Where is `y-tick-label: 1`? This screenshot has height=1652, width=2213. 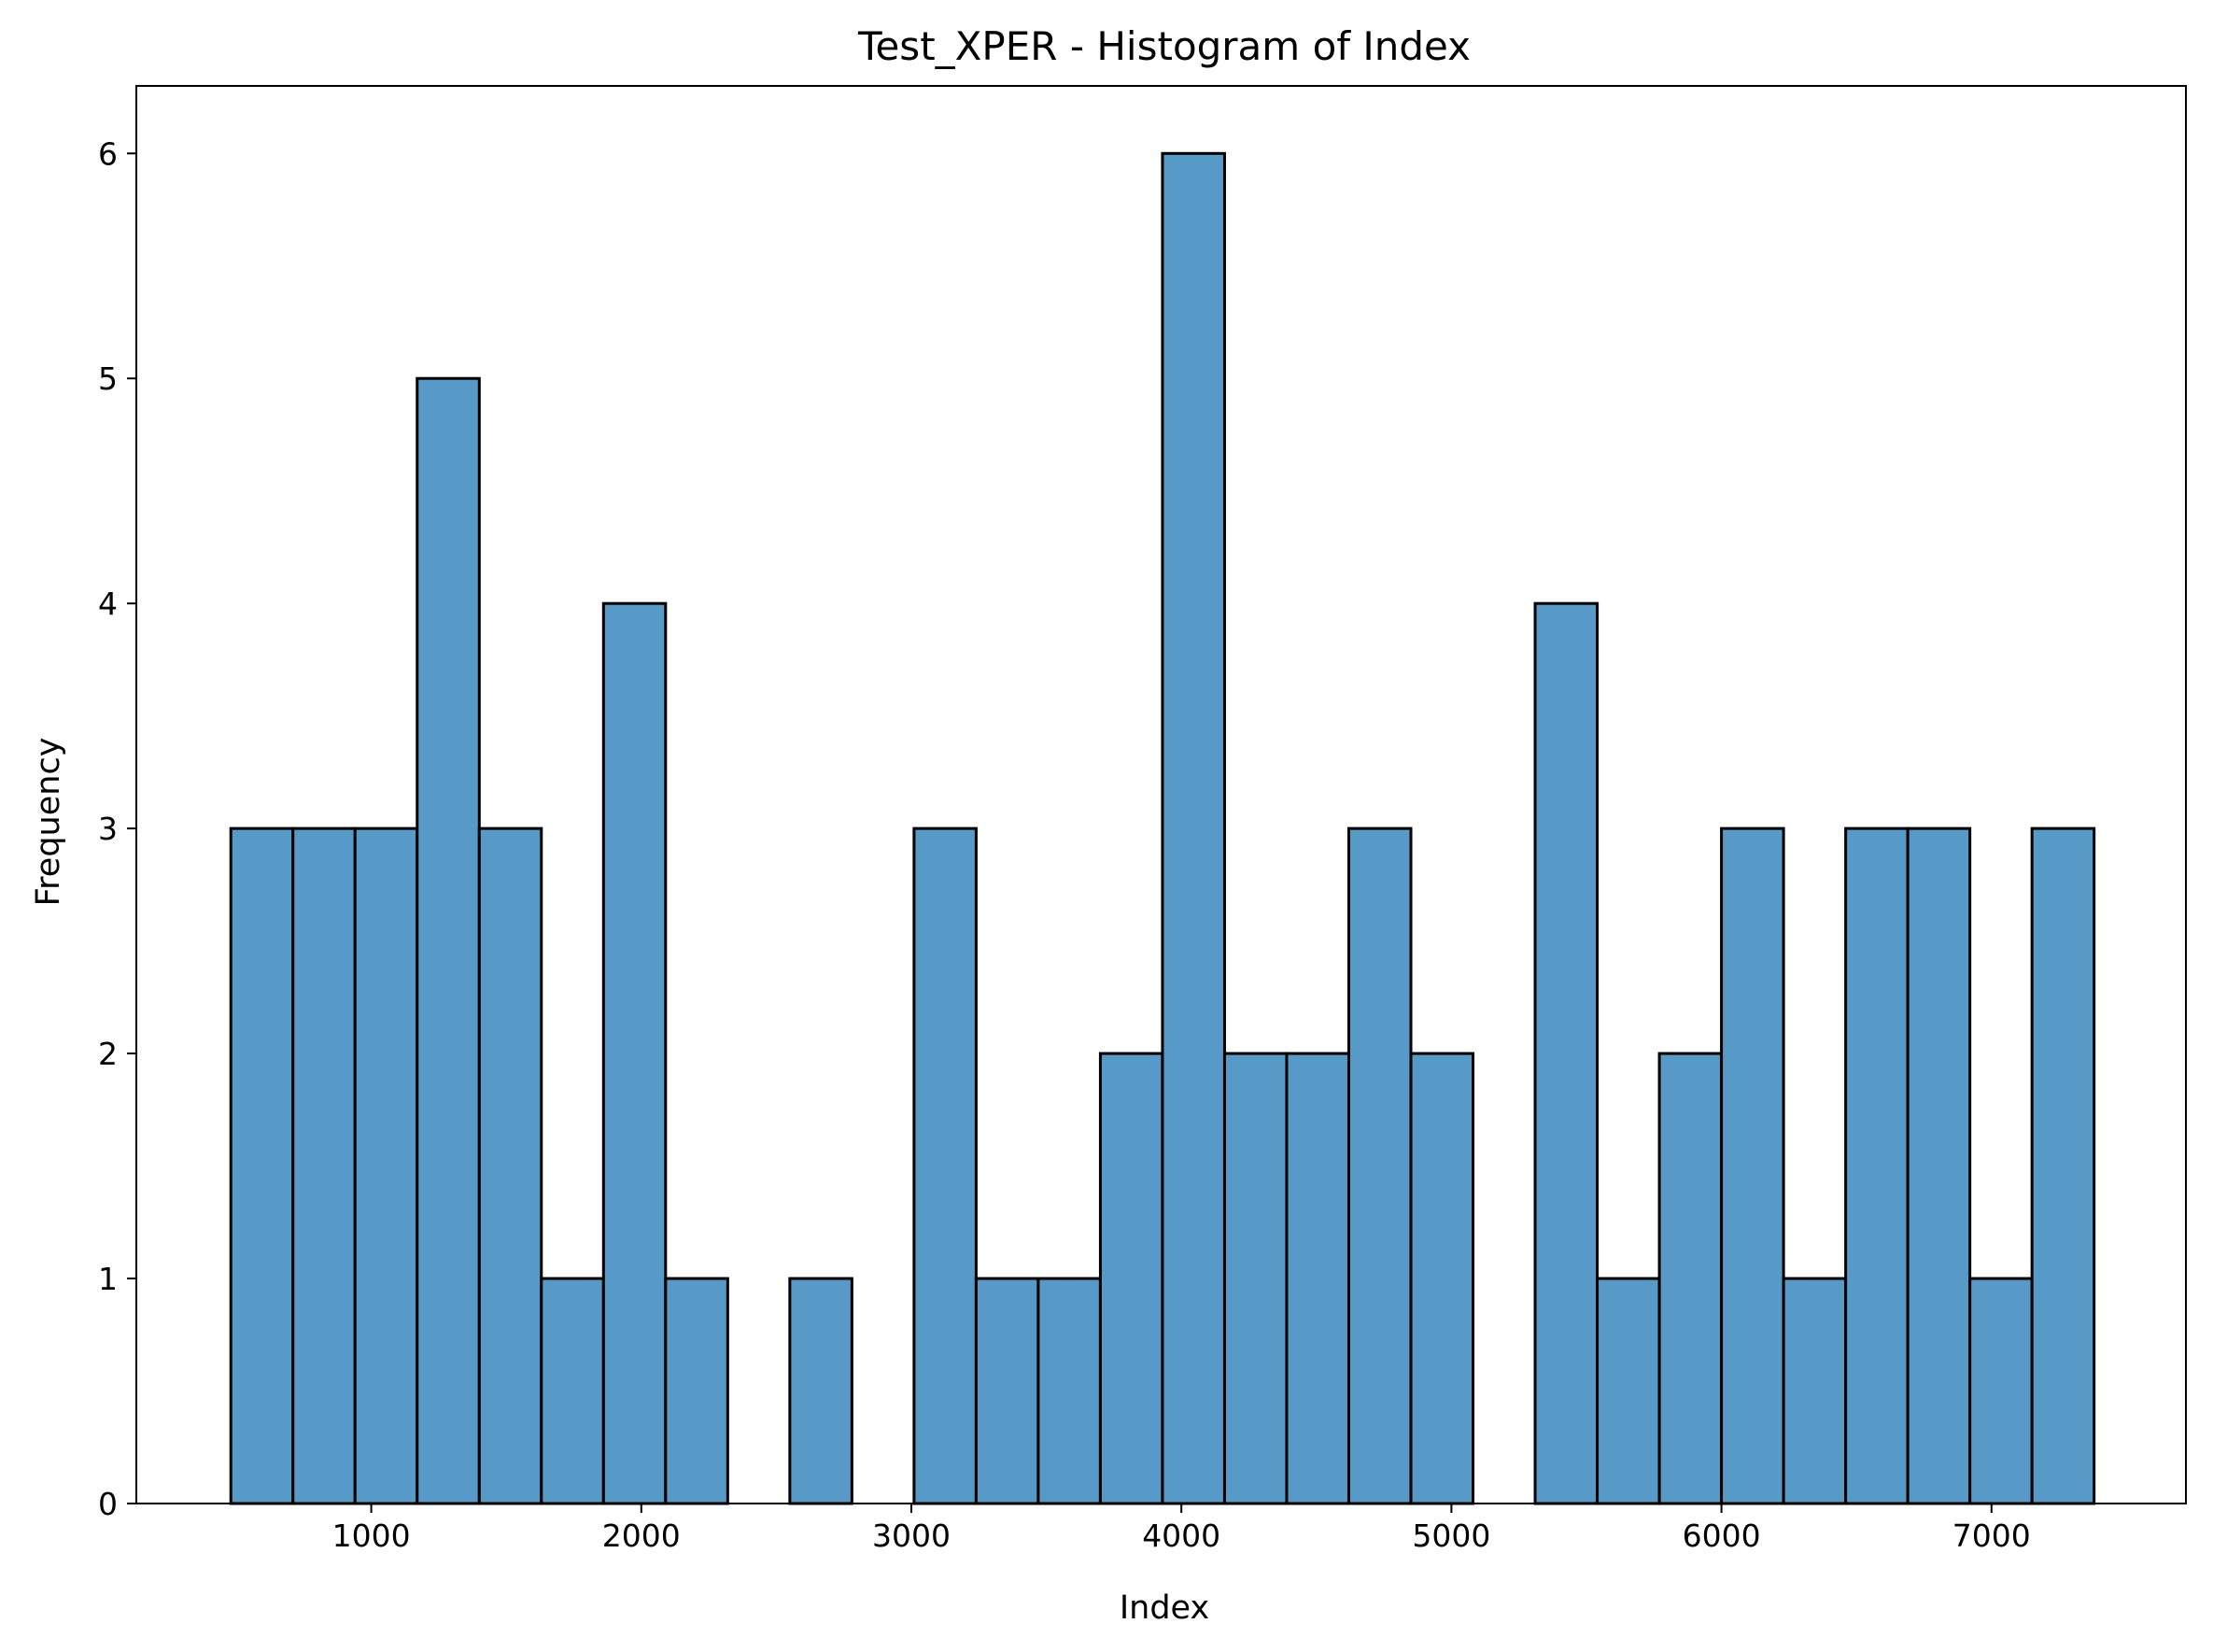 y-tick-label: 1 is located at coordinates (108, 1279).